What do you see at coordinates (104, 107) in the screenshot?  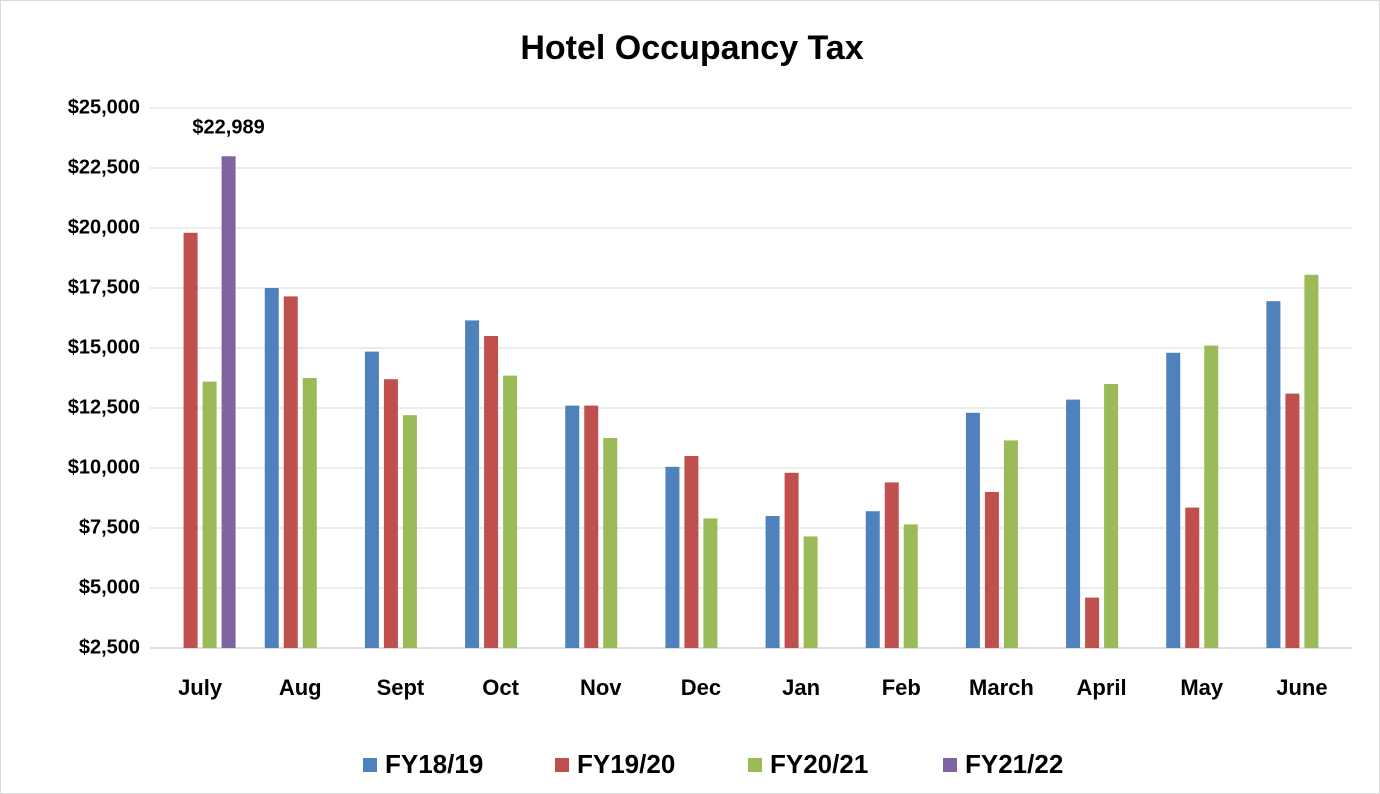 I see `y-tick-label: $25,000` at bounding box center [104, 107].